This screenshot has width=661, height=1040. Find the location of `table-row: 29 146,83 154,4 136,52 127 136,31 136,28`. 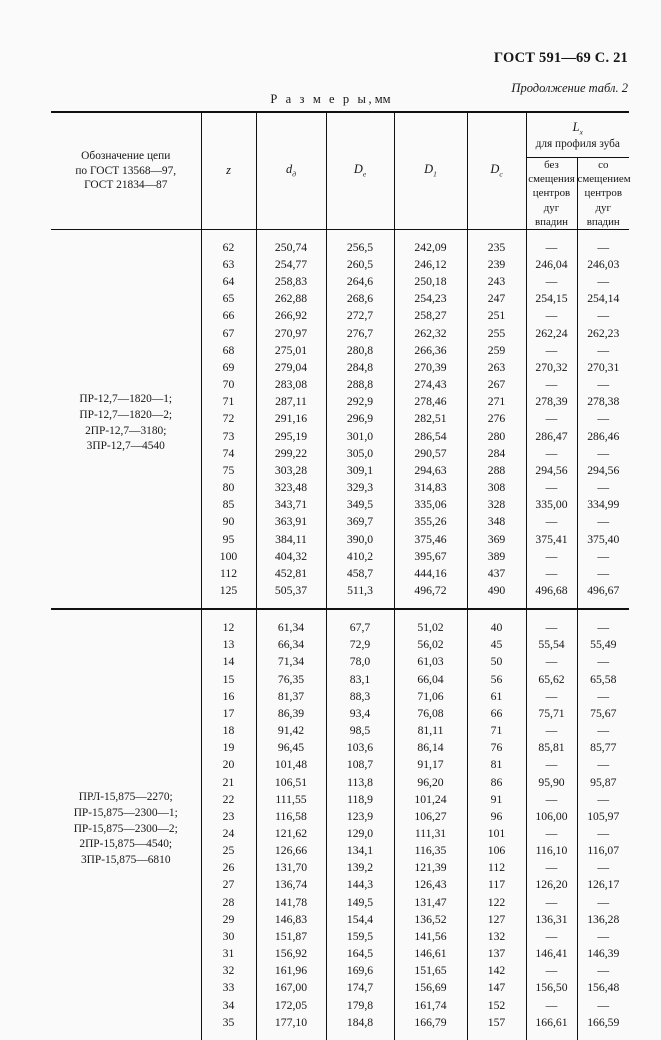

table-row: 29 146,83 154,4 136,52 127 136,31 136,28 is located at coordinates (340, 919).